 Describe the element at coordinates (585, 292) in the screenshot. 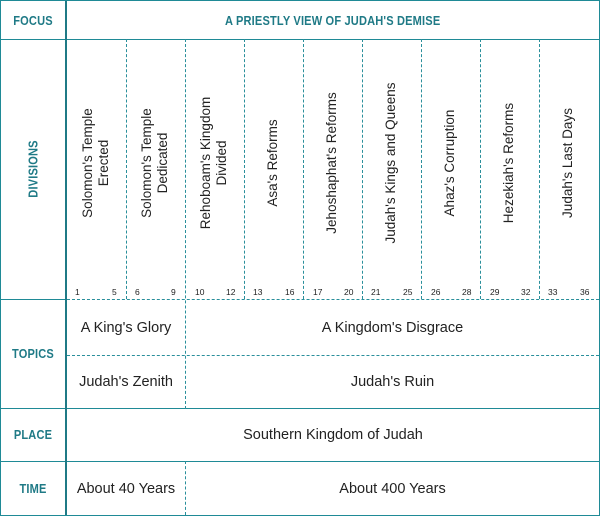

I see `chapter-end: 36` at that location.